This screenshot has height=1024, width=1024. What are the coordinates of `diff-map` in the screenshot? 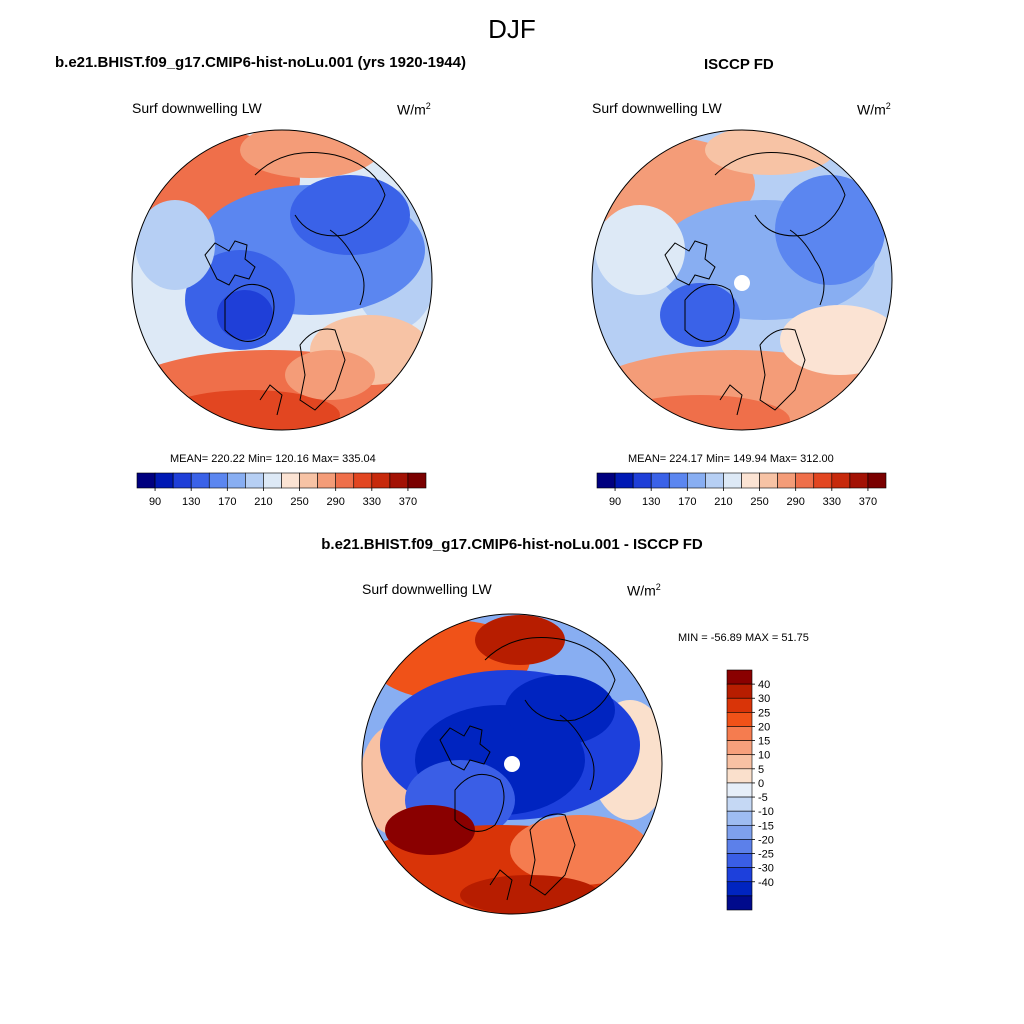 It's located at (512, 764).